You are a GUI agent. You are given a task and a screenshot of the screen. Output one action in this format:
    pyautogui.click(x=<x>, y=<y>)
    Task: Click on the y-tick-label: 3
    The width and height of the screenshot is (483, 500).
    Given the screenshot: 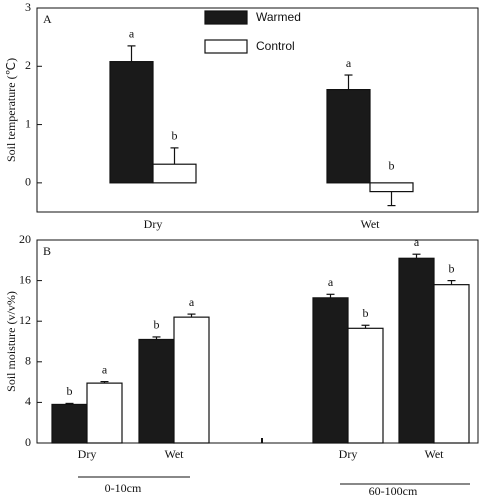 What is the action you would take?
    pyautogui.click(x=28, y=7)
    